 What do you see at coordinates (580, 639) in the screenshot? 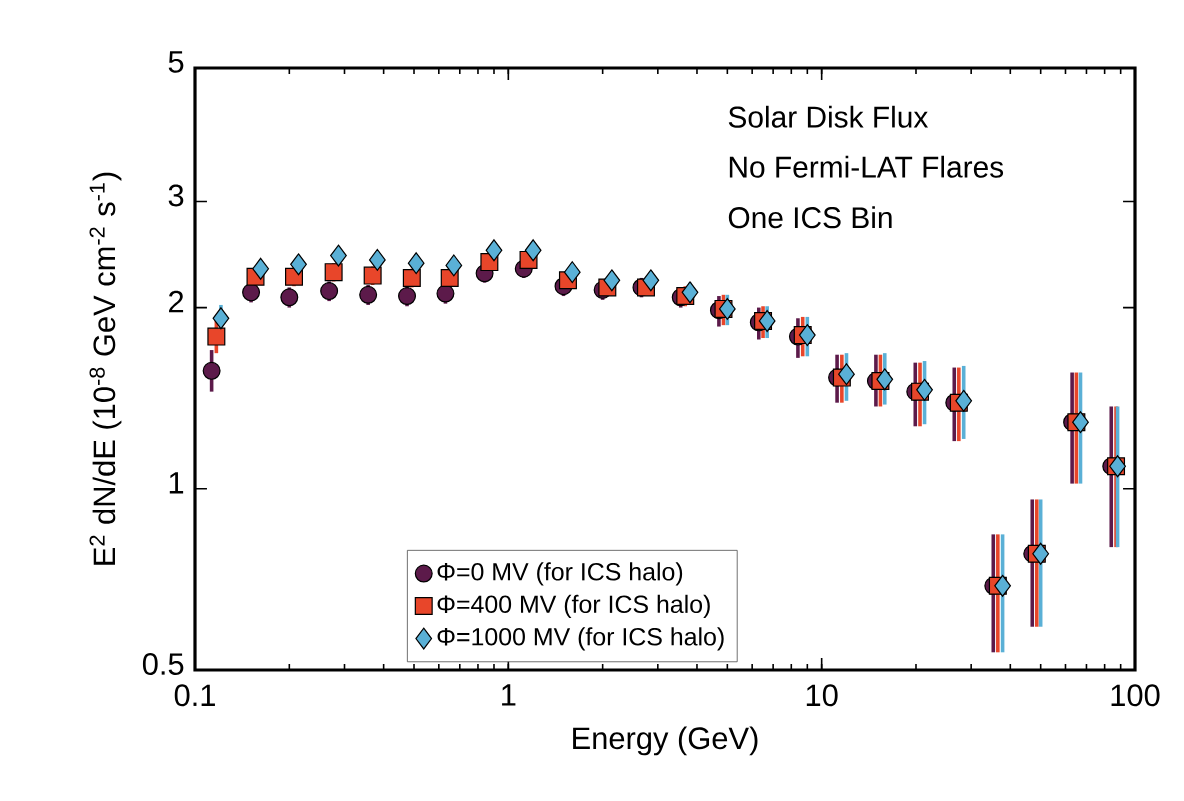
I see `legend-label: Φ=1000 MV (for ICS halo)` at bounding box center [580, 639].